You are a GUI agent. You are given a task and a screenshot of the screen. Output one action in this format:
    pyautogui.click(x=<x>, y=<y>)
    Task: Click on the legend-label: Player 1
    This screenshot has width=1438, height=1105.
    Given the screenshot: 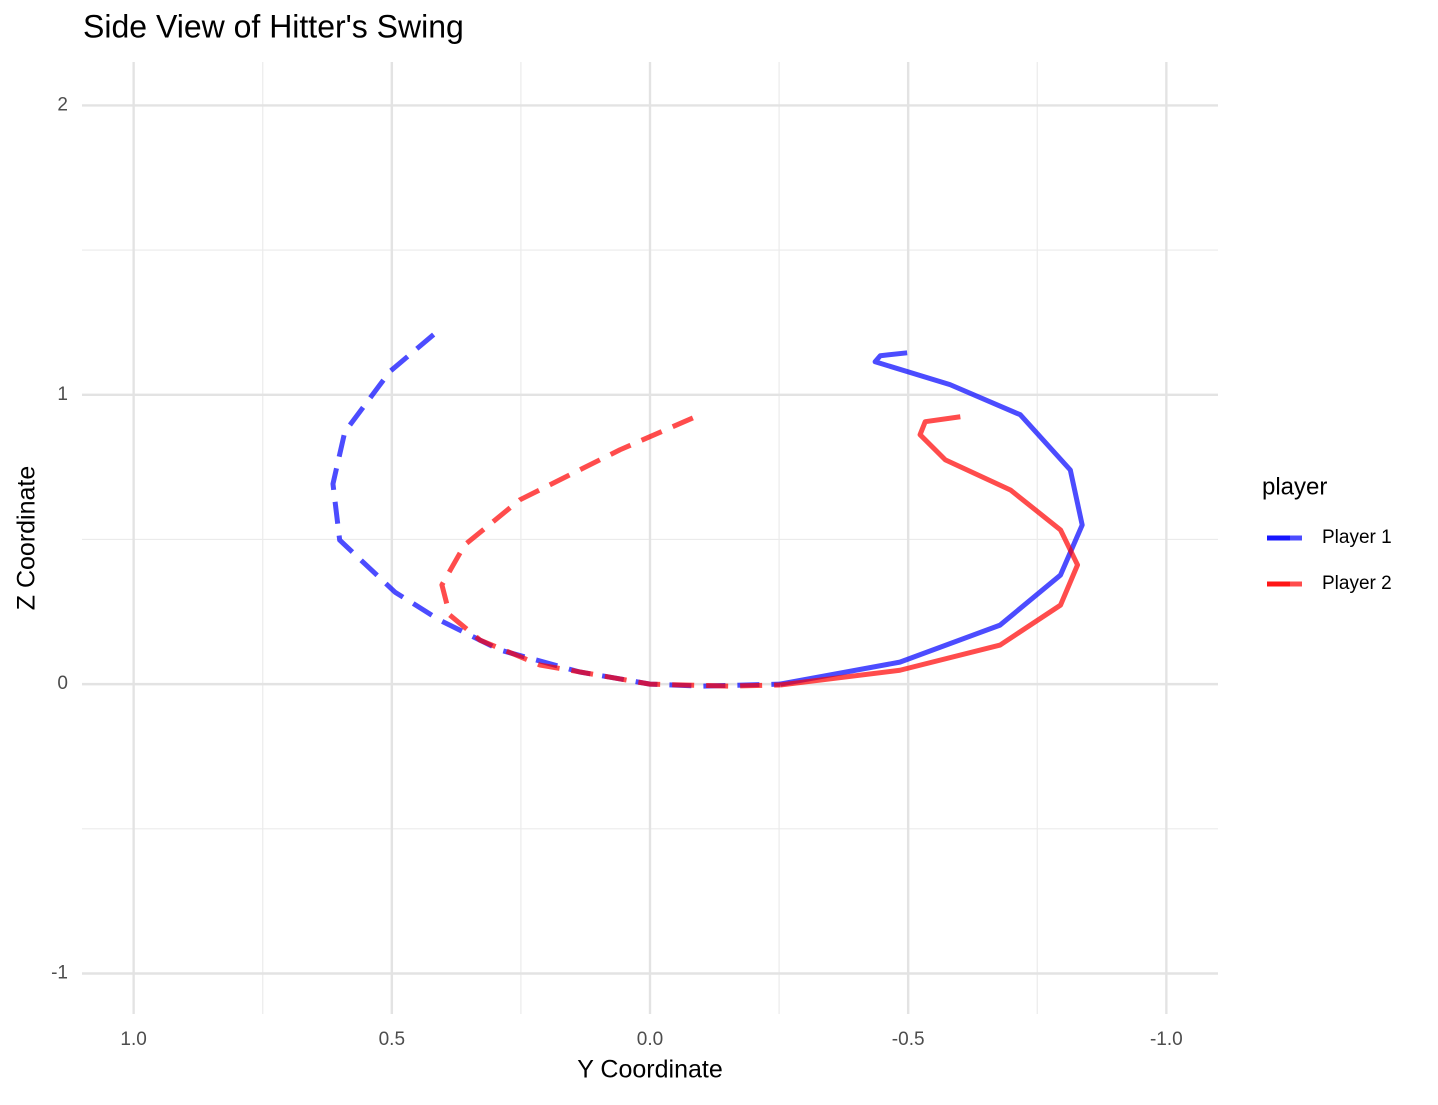 What is the action you would take?
    pyautogui.click(x=1357, y=537)
    